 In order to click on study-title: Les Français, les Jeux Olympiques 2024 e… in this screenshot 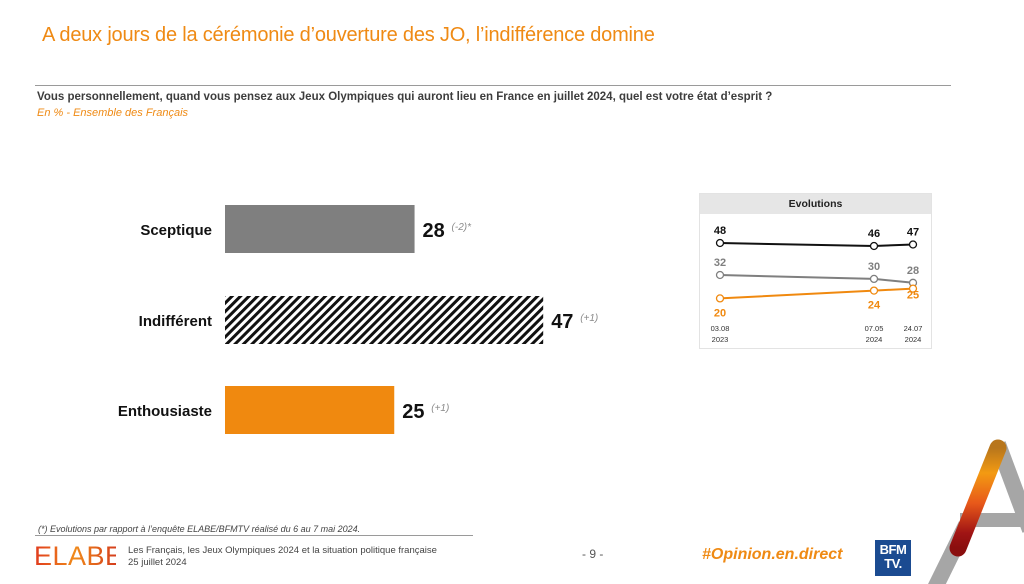, I will do `click(282, 550)`.